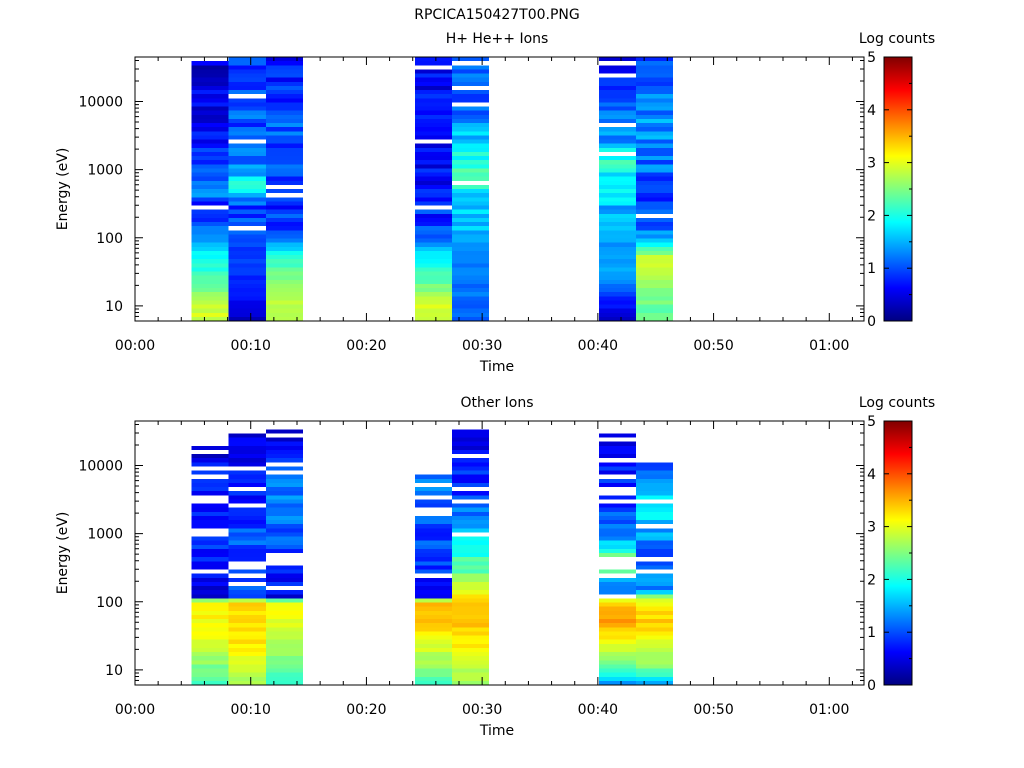  What do you see at coordinates (366, 346) in the screenshot?
I see `x-tick-label: 00:20` at bounding box center [366, 346].